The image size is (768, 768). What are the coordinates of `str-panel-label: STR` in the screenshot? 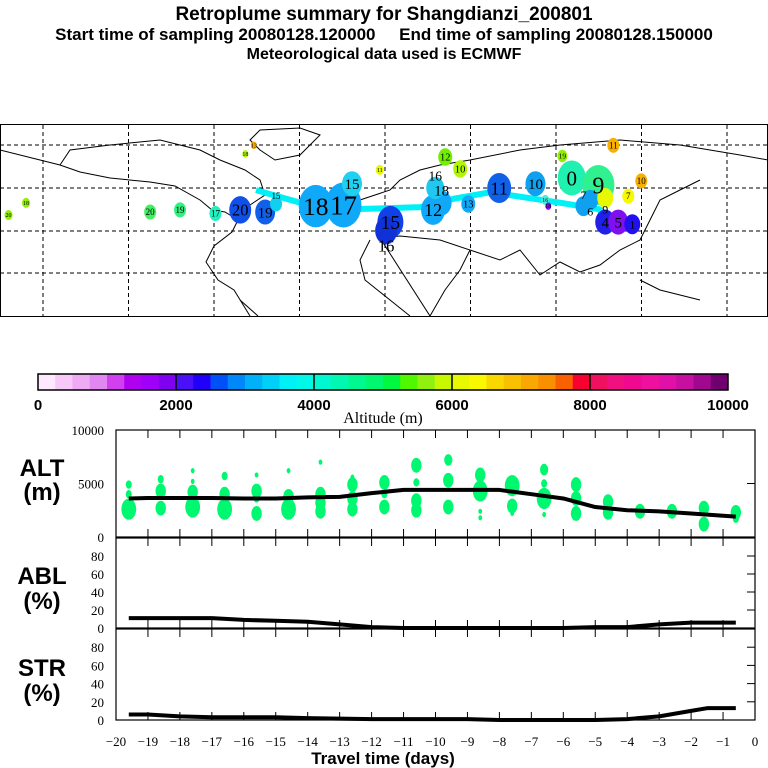 It's located at (42, 668).